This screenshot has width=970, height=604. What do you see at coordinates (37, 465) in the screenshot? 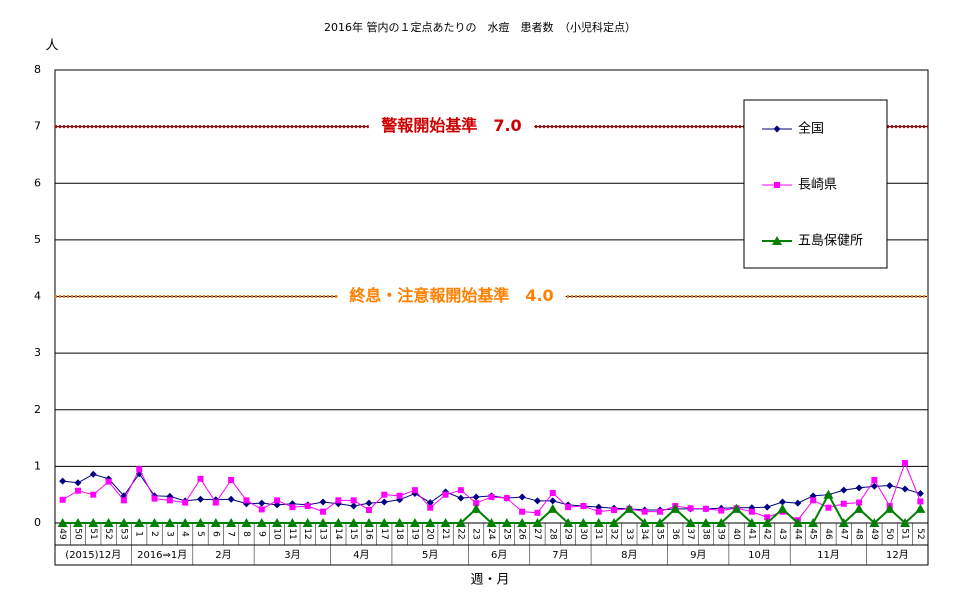
I see `y-tick-label: 1` at bounding box center [37, 465].